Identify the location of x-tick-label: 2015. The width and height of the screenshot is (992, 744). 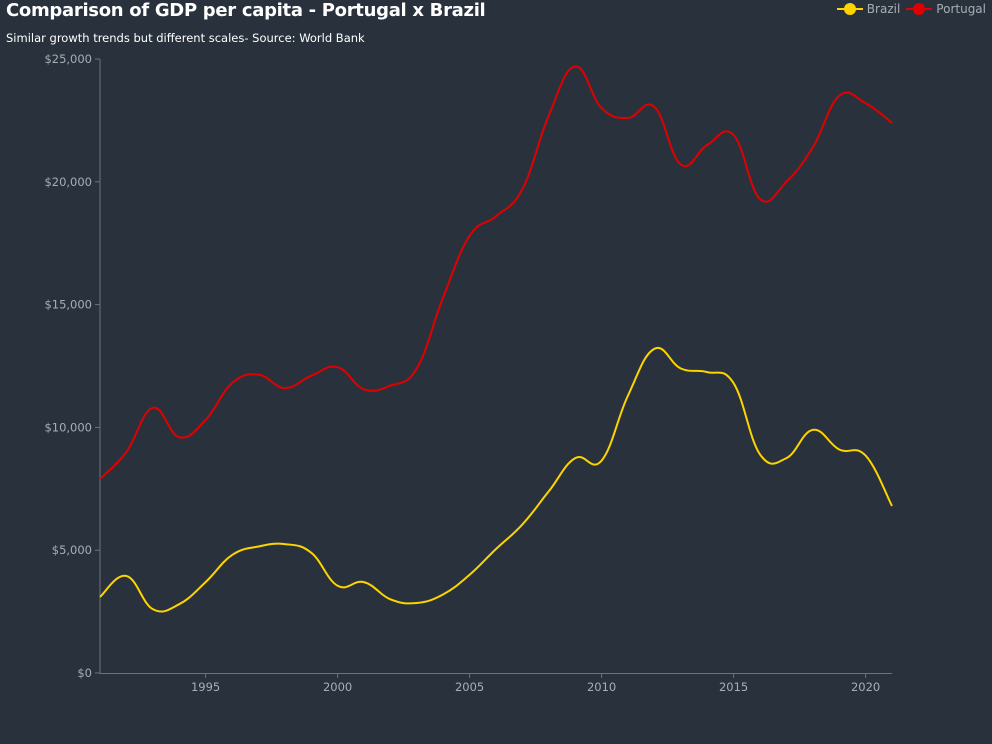
(733, 687).